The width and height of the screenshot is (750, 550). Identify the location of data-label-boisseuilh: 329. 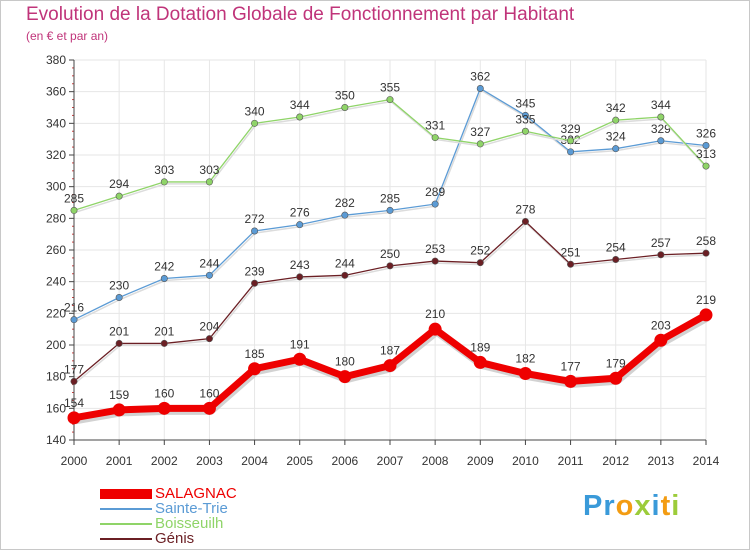
(571, 129).